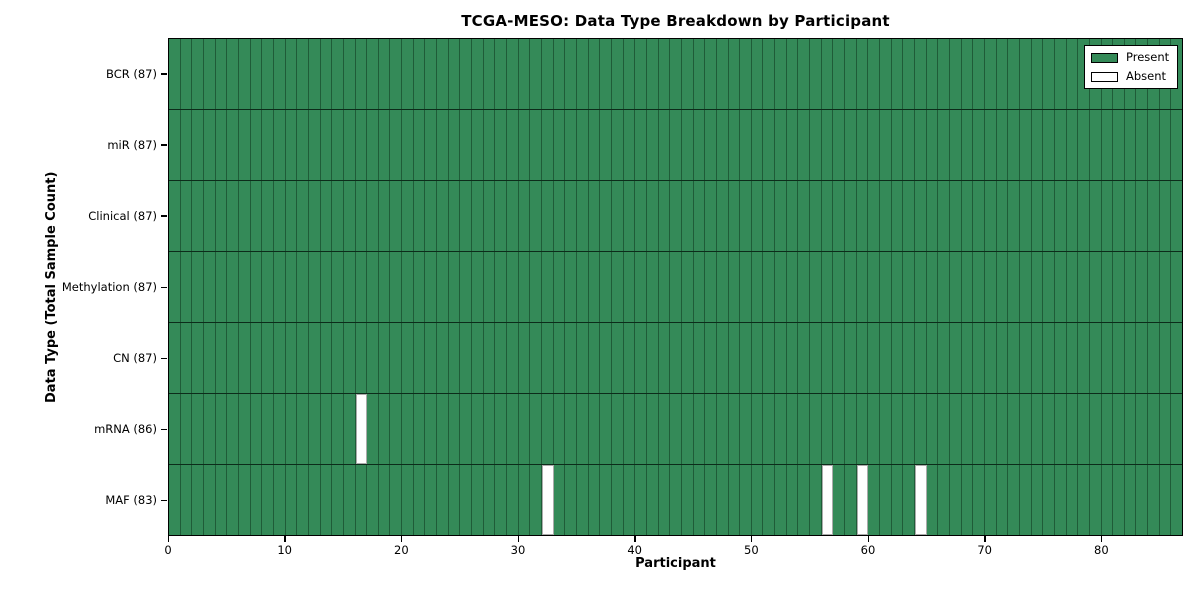 The width and height of the screenshot is (1200, 600). I want to click on x-tick-label-10: 10, so click(284, 550).